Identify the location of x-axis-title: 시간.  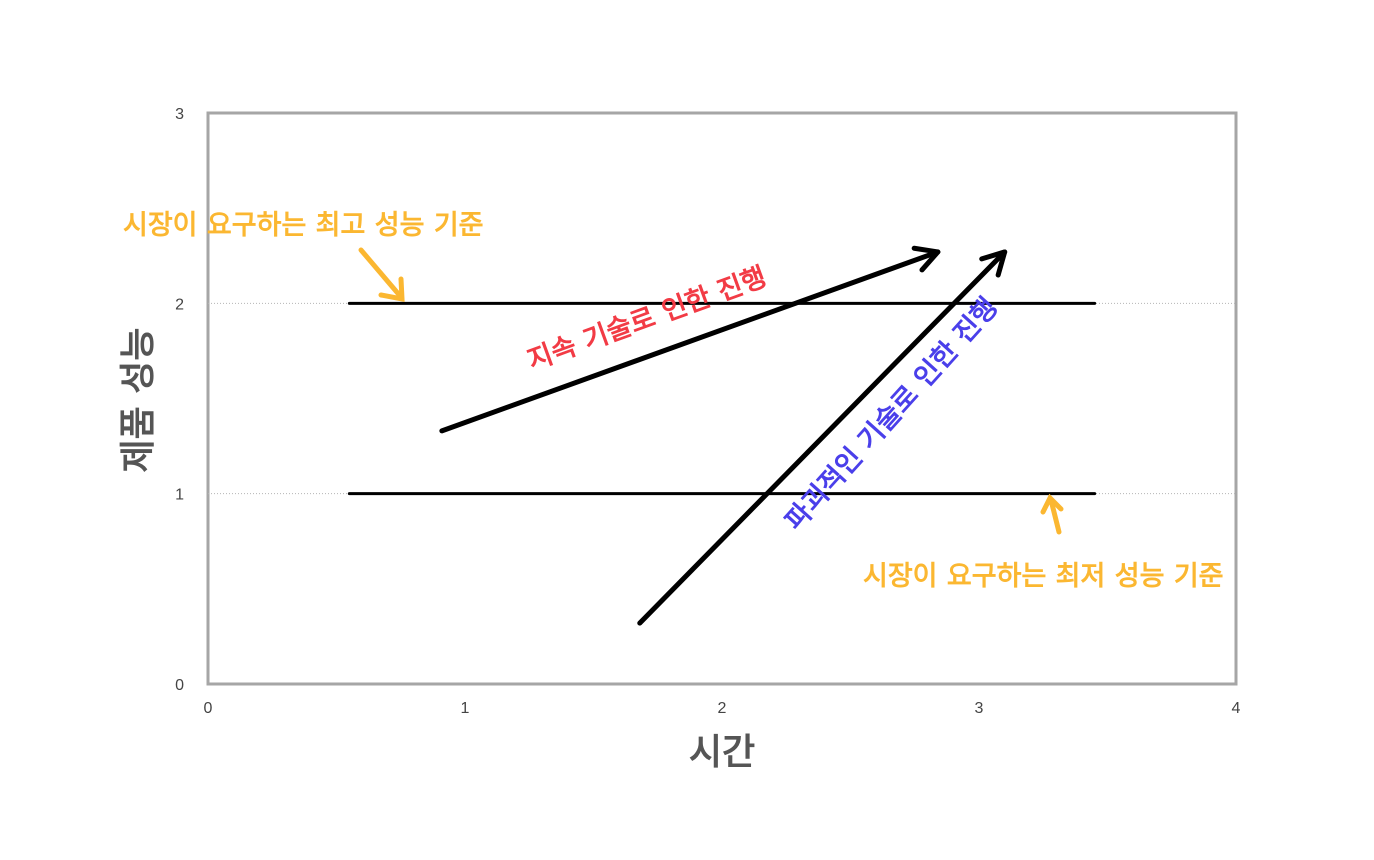
(722, 752).